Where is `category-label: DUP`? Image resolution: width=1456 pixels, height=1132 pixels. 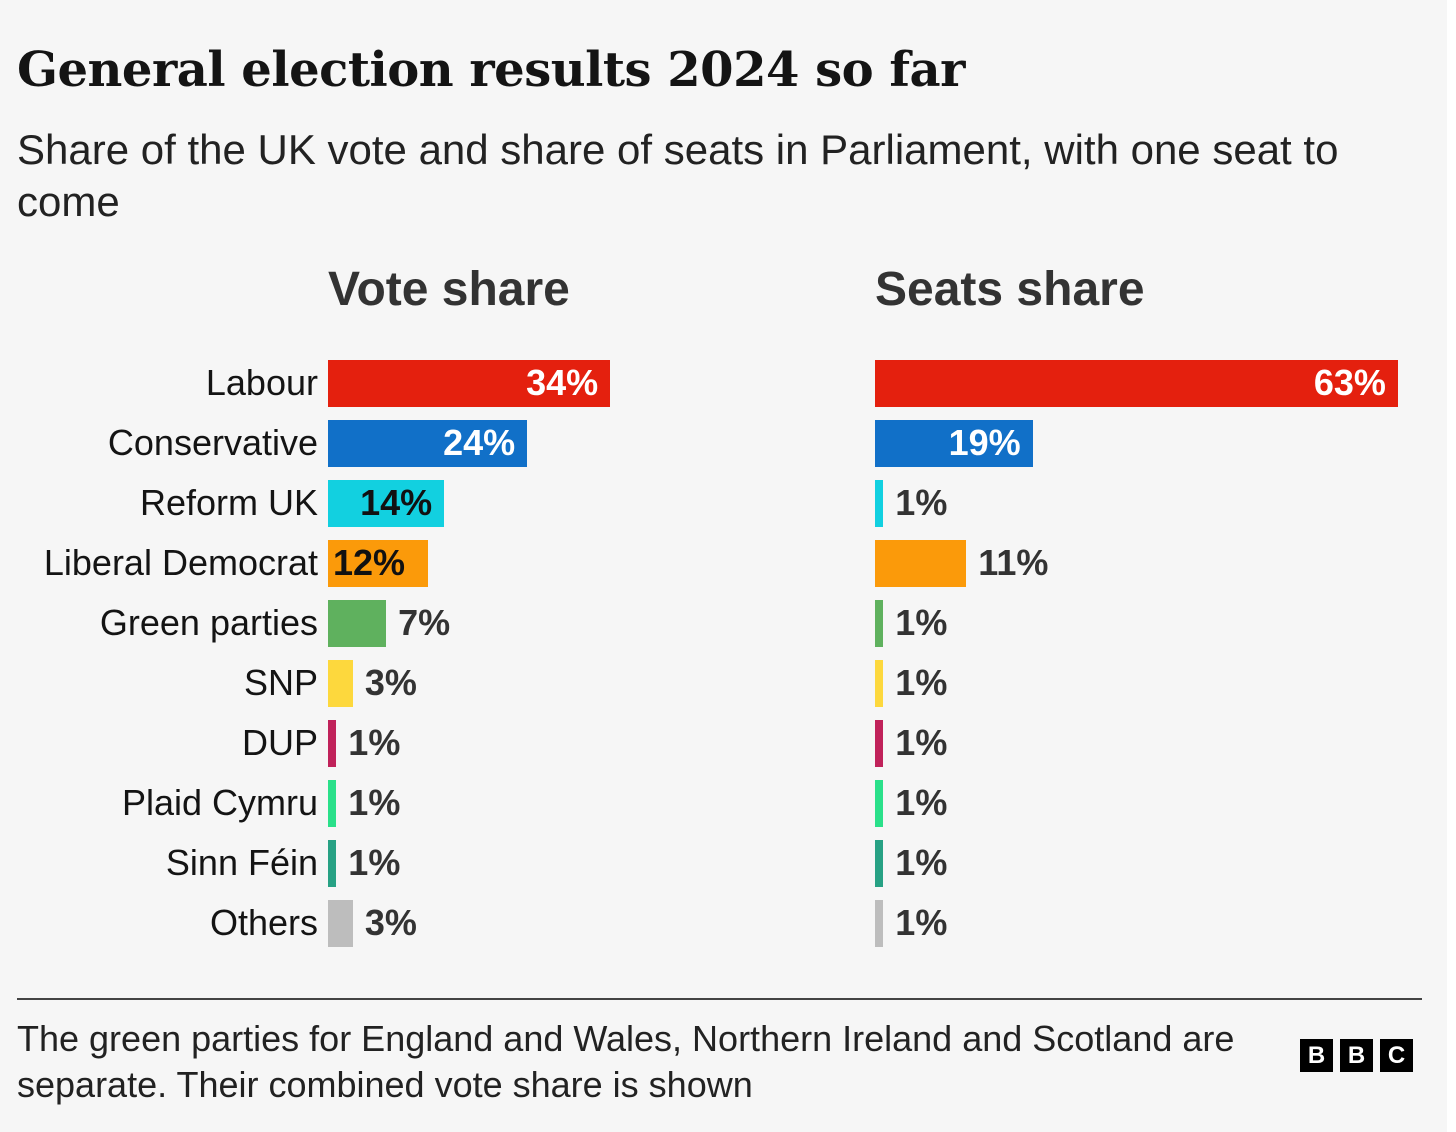 category-label: DUP is located at coordinates (279, 742).